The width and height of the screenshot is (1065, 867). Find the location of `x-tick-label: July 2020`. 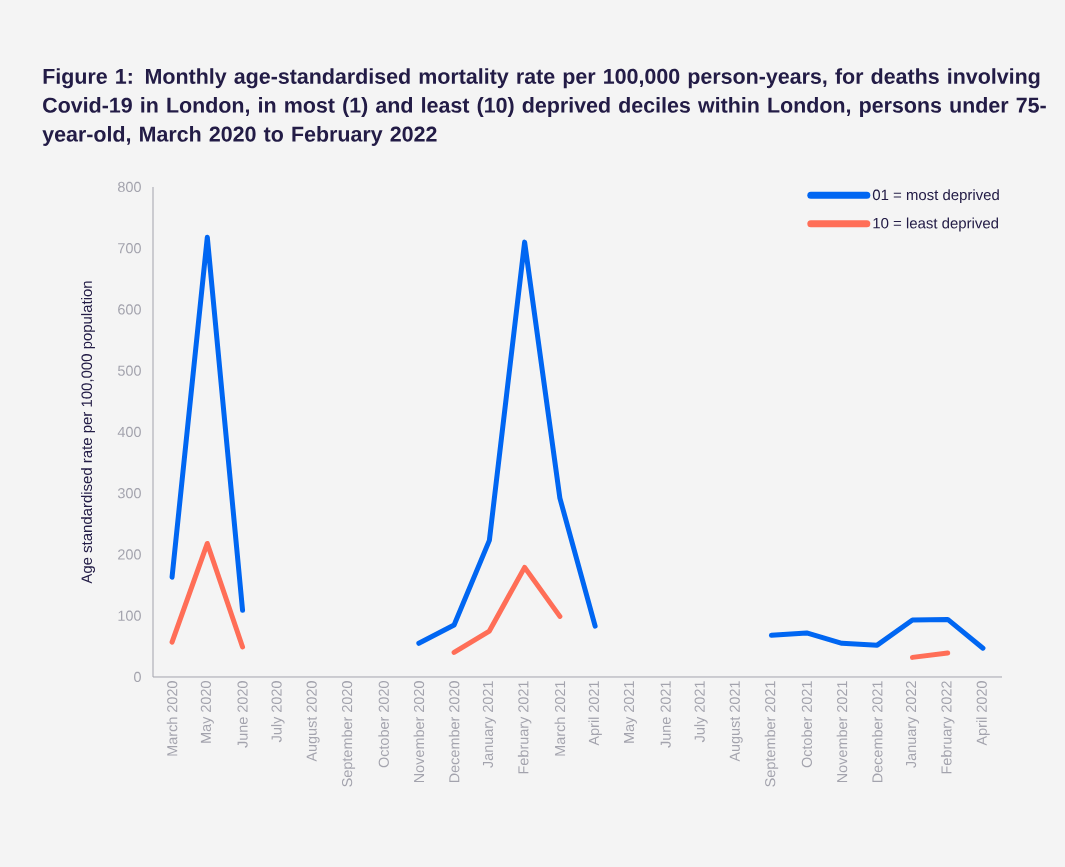

x-tick-label: July 2020 is located at coordinates (278, 712).